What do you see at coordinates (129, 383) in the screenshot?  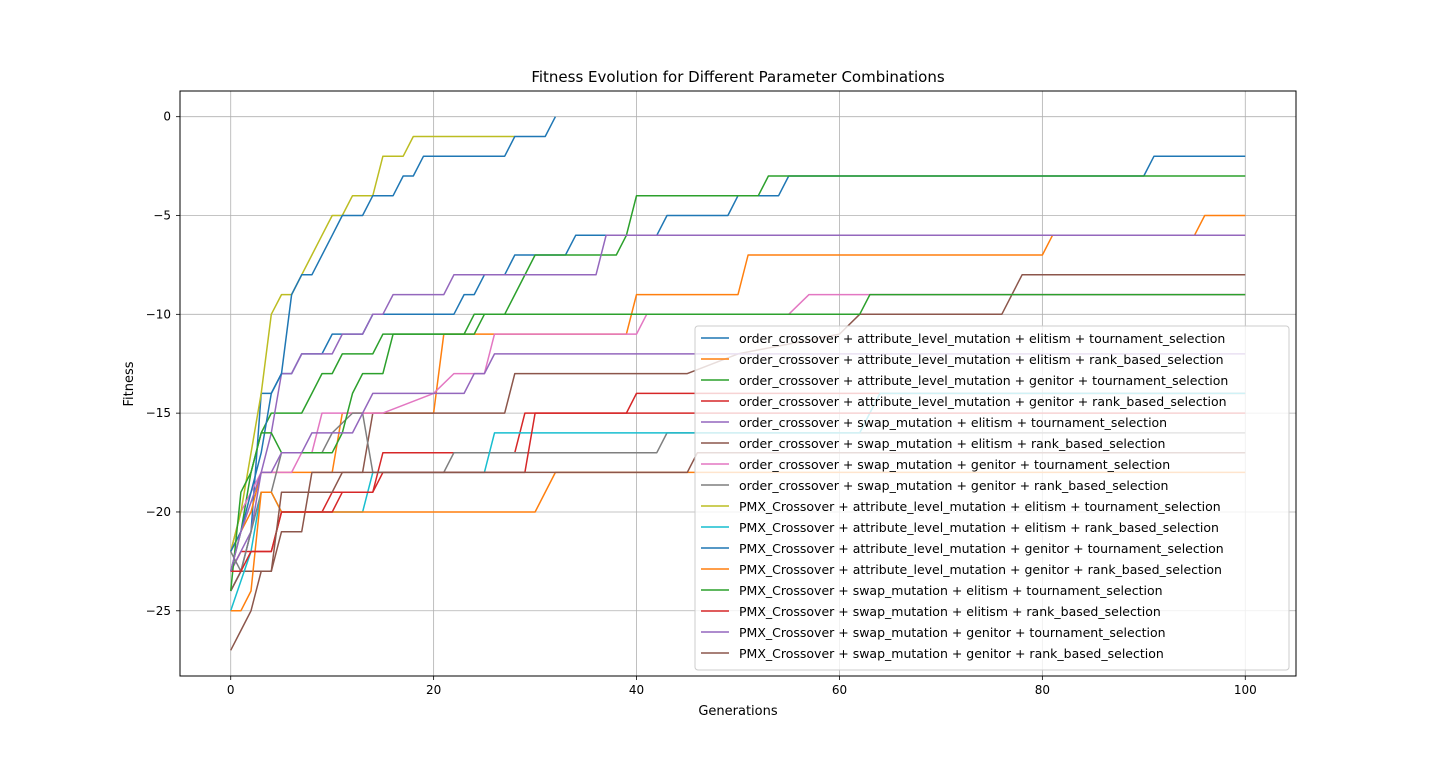 I see `y-axis-label: Fitness` at bounding box center [129, 383].